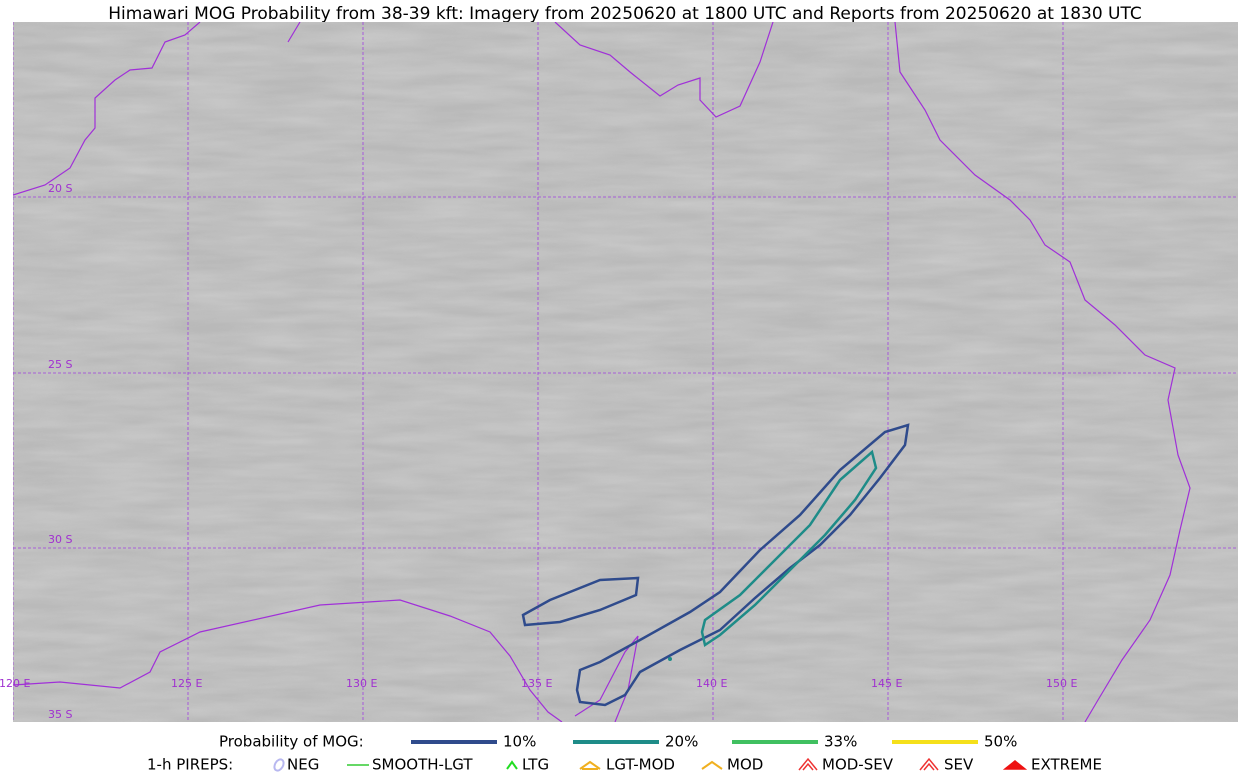  Describe the element at coordinates (681, 742) in the screenshot. I see `legend-label: 20%` at that location.